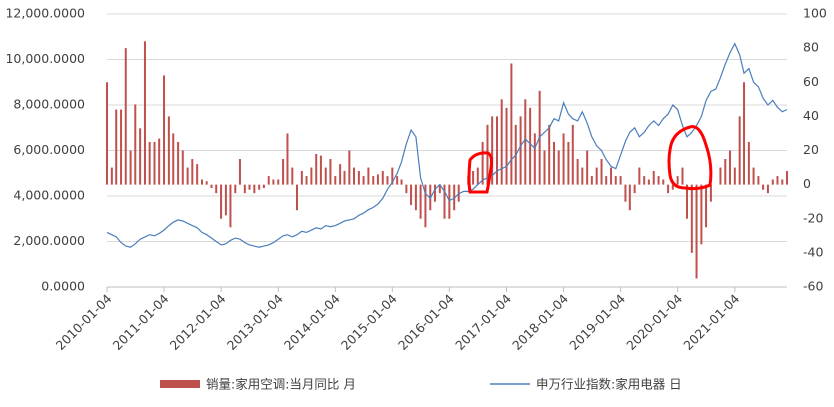 This screenshot has width=834, height=407. Describe the element at coordinates (811, 81) in the screenshot. I see `y2-tick-label: 60` at that location.